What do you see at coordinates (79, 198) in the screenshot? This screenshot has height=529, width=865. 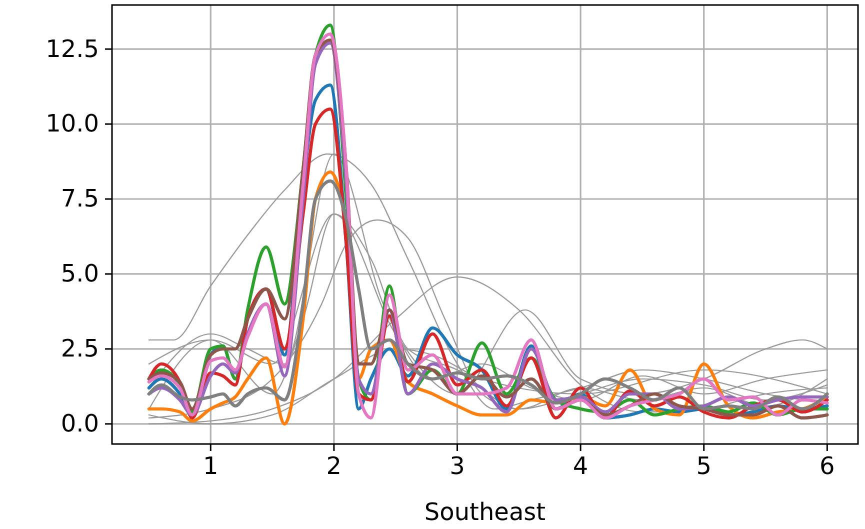 I see `y-tick-label: 7.5` at bounding box center [79, 198].